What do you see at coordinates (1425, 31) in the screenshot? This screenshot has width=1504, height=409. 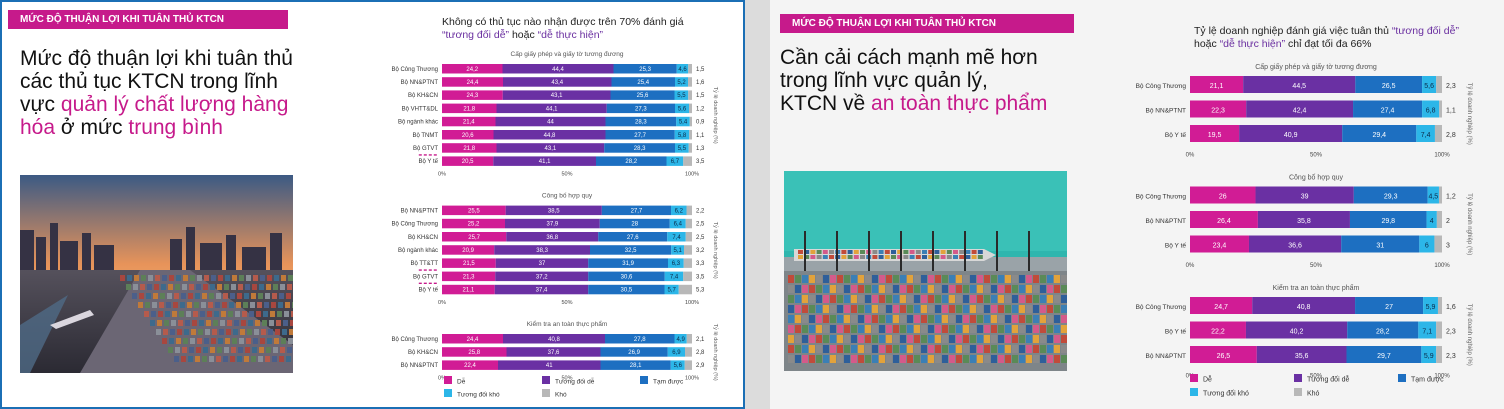 I see `chart-title-quote: “tương đối dễ”` at bounding box center [1425, 31].